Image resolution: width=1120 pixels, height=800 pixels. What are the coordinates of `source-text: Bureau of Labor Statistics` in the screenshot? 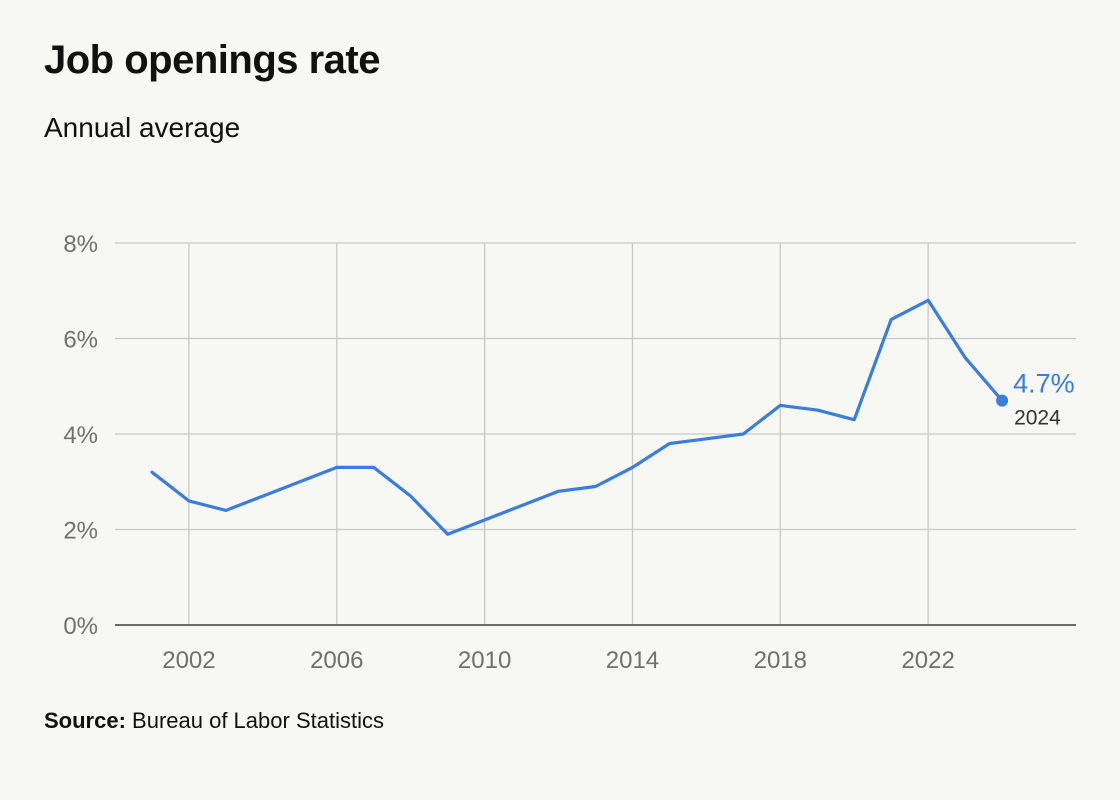 It's located at (258, 720).